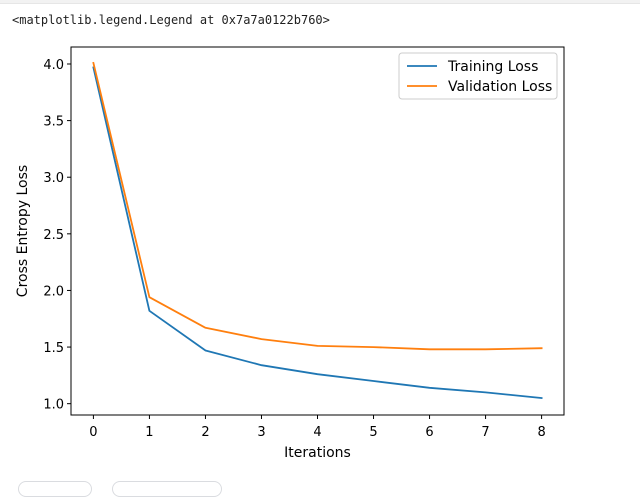 Image resolution: width=640 pixels, height=497 pixels. What do you see at coordinates (317, 453) in the screenshot?
I see `x-axis-title: Iterations` at bounding box center [317, 453].